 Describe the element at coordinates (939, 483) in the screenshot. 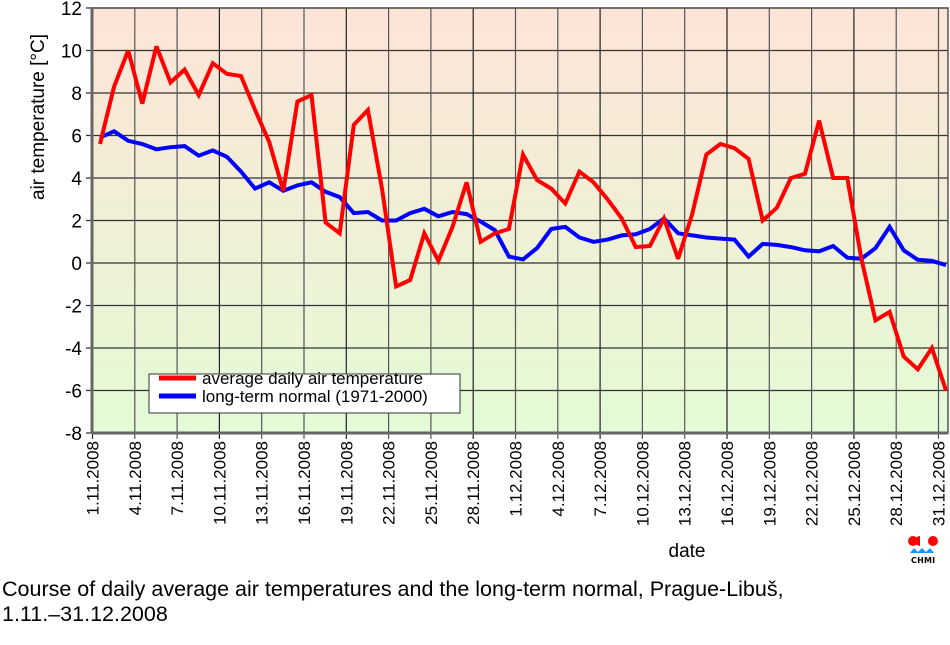

I see `x-tick-label: 31.12.2008` at that location.